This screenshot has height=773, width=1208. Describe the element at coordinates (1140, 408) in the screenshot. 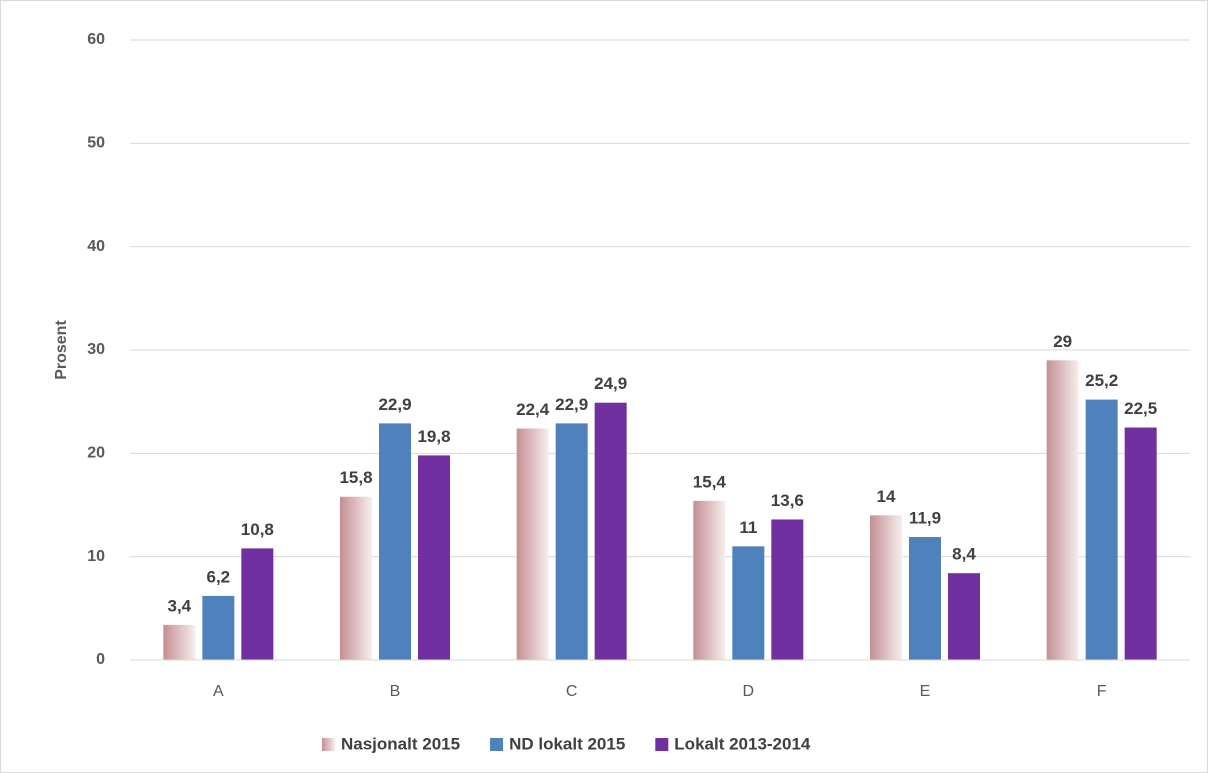

I see `value-label: 22,5` at that location.